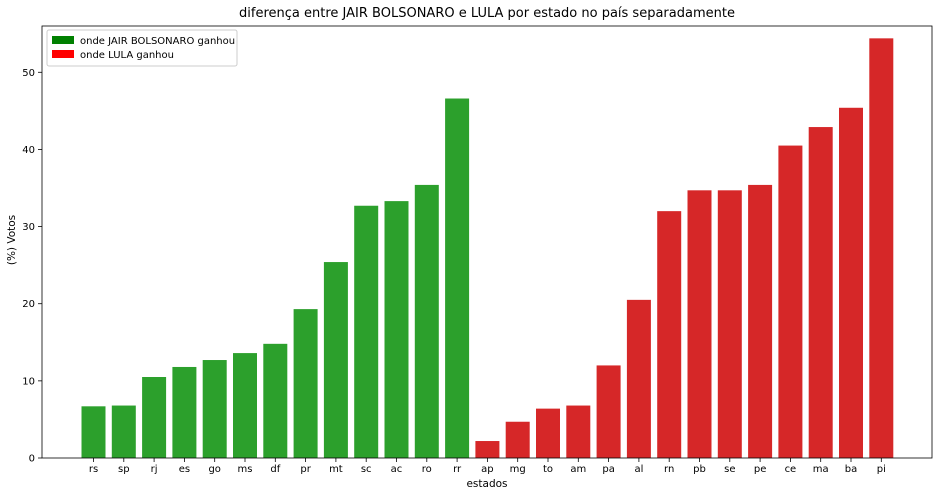 Image resolution: width=940 pixels, height=496 pixels. Describe the element at coordinates (12, 240) in the screenshot. I see `y-axis-label: (%) Votos` at that location.